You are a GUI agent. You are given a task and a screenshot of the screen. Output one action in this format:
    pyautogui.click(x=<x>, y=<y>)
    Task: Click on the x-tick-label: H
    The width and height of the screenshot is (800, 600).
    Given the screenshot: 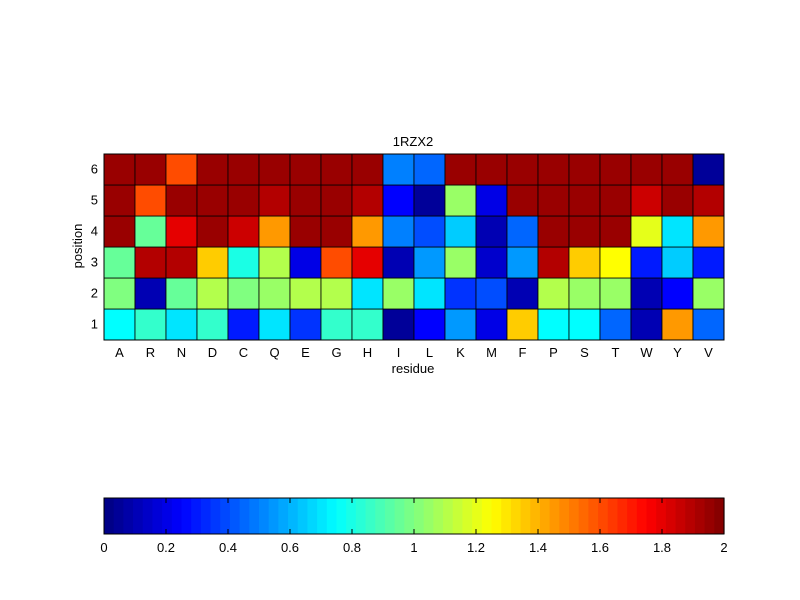 What is the action you would take?
    pyautogui.click(x=367, y=352)
    